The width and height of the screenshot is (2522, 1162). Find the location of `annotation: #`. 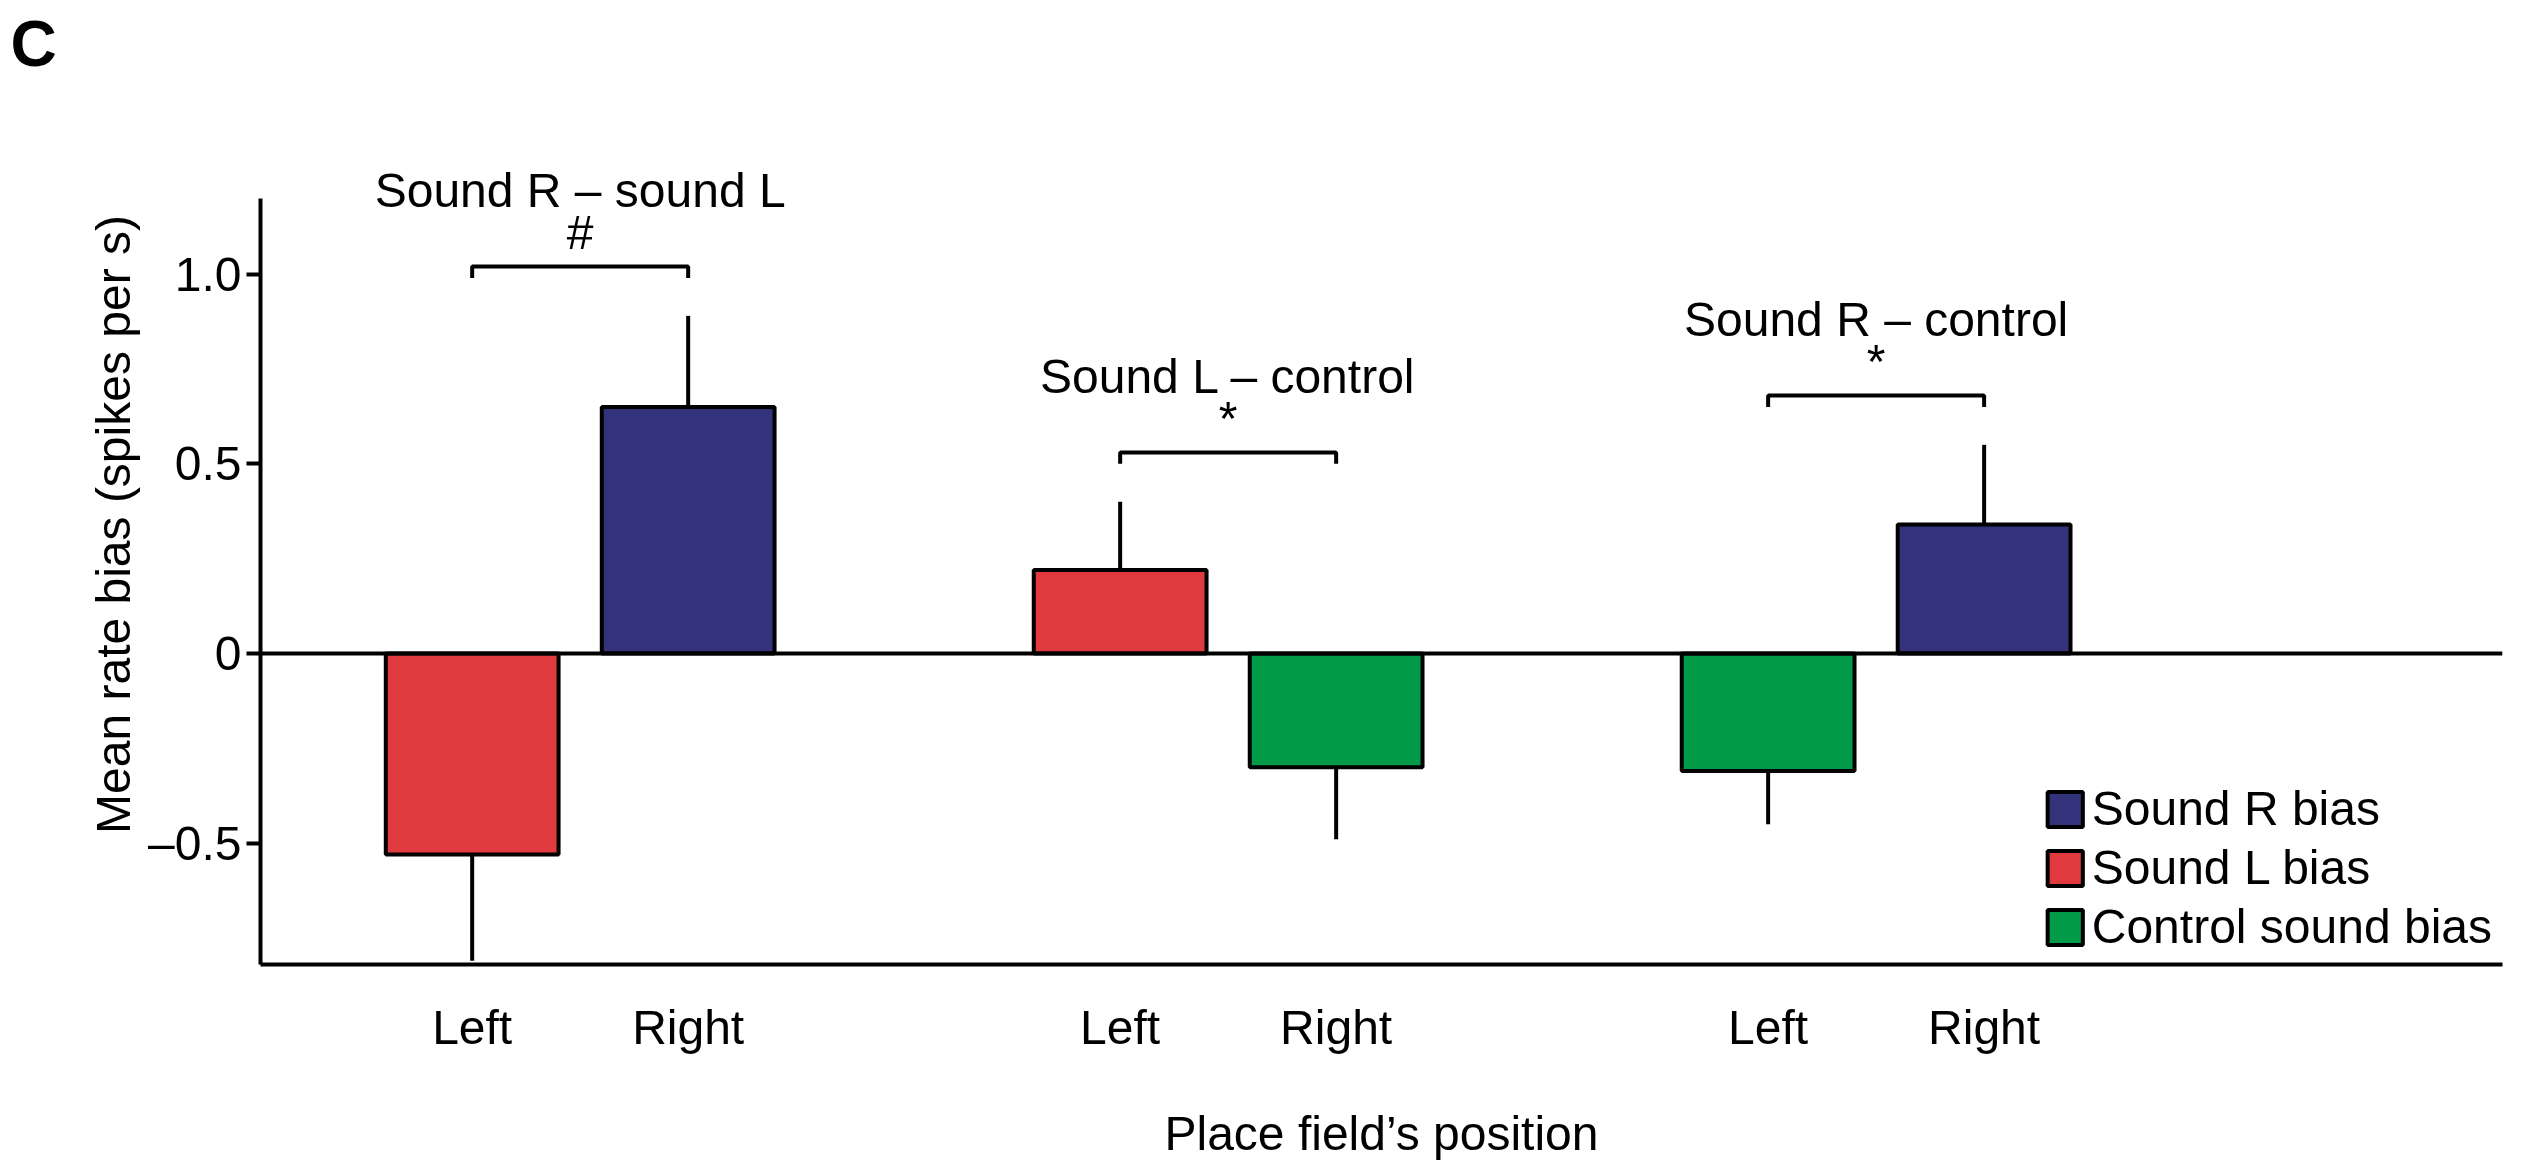

annotation: # is located at coordinates (580, 232).